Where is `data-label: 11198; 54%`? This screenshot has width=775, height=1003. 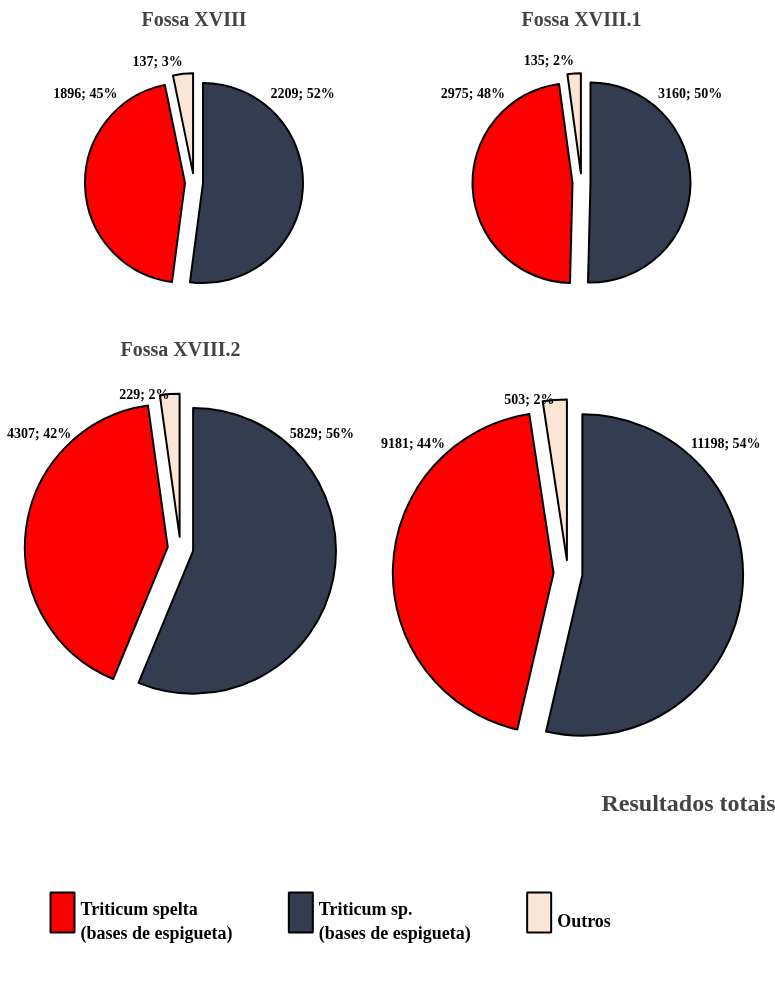 data-label: 11198; 54% is located at coordinates (725, 443).